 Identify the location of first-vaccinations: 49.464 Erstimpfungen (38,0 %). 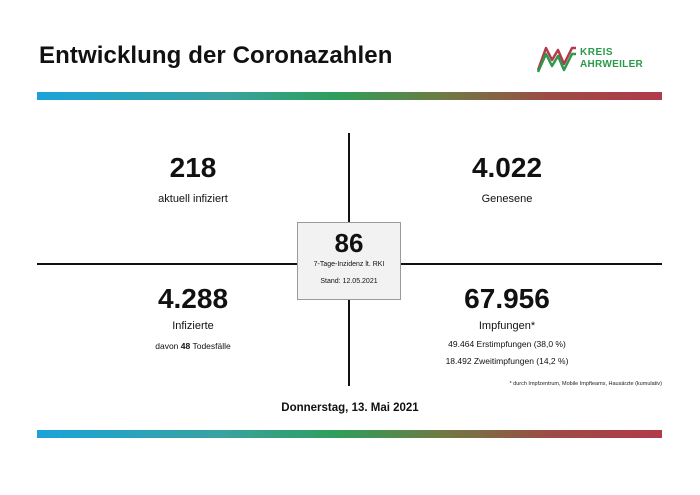
(507, 344).